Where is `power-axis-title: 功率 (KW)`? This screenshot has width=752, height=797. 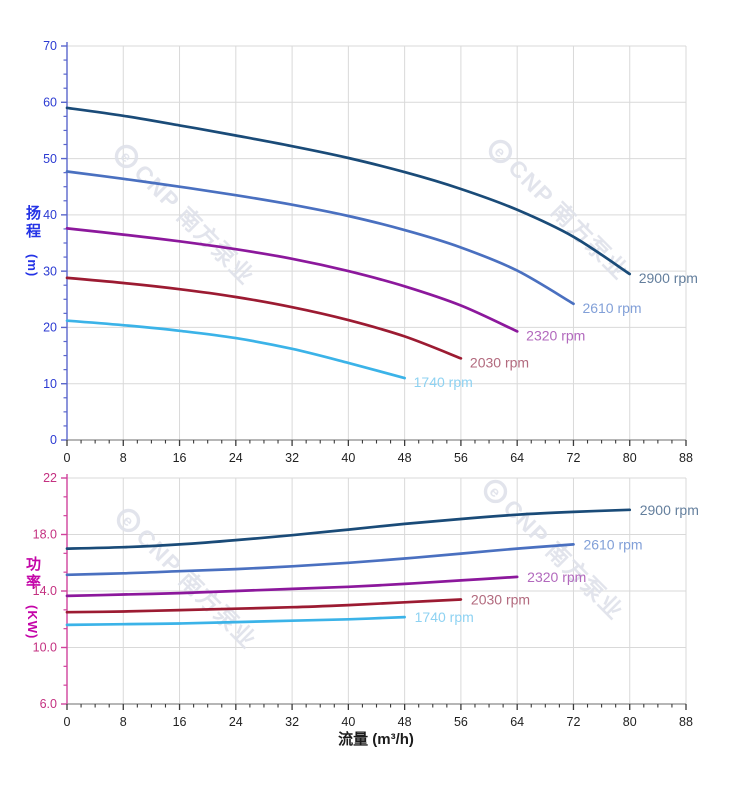
power-axis-title: 功率 (KW) is located at coordinates (32, 598).